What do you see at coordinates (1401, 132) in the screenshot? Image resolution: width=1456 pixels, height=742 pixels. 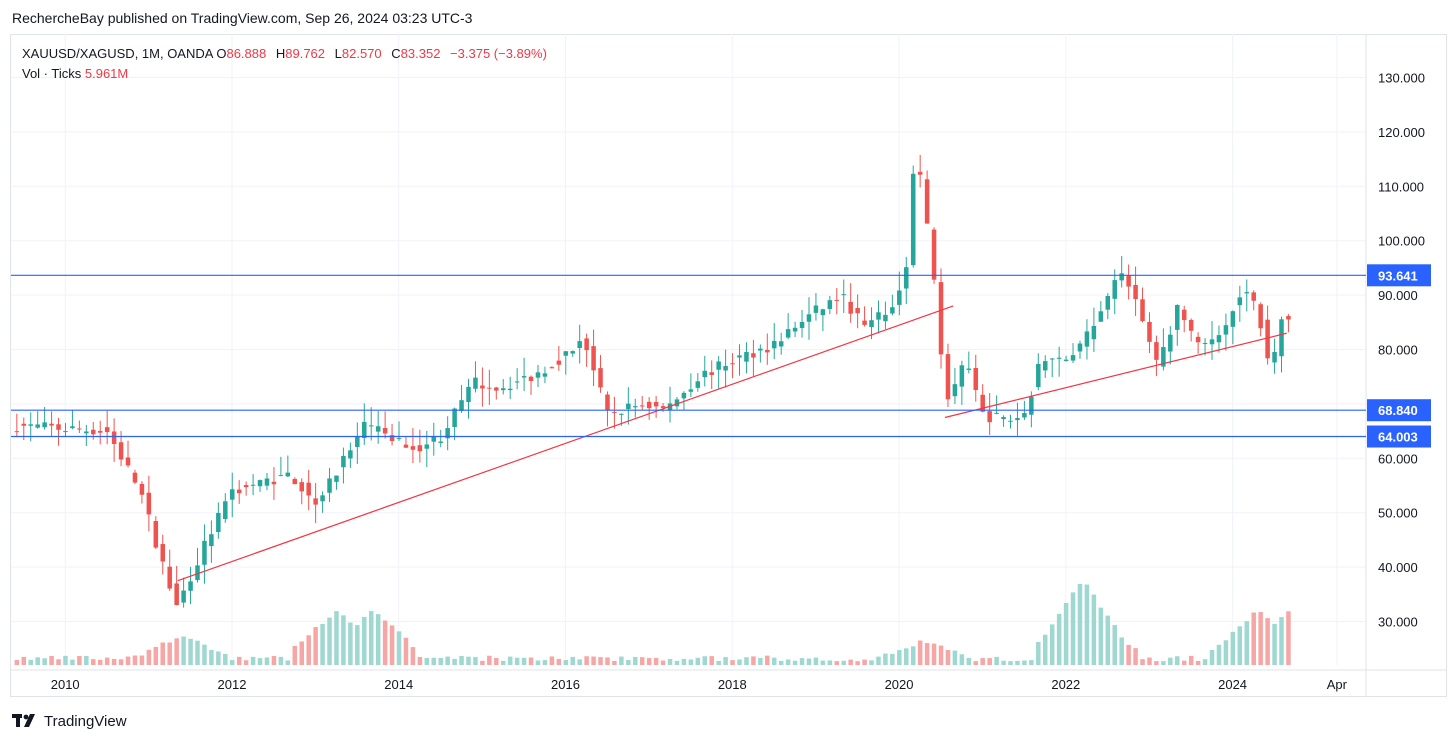 I see `y-tick-label: 120.000` at bounding box center [1401, 132].